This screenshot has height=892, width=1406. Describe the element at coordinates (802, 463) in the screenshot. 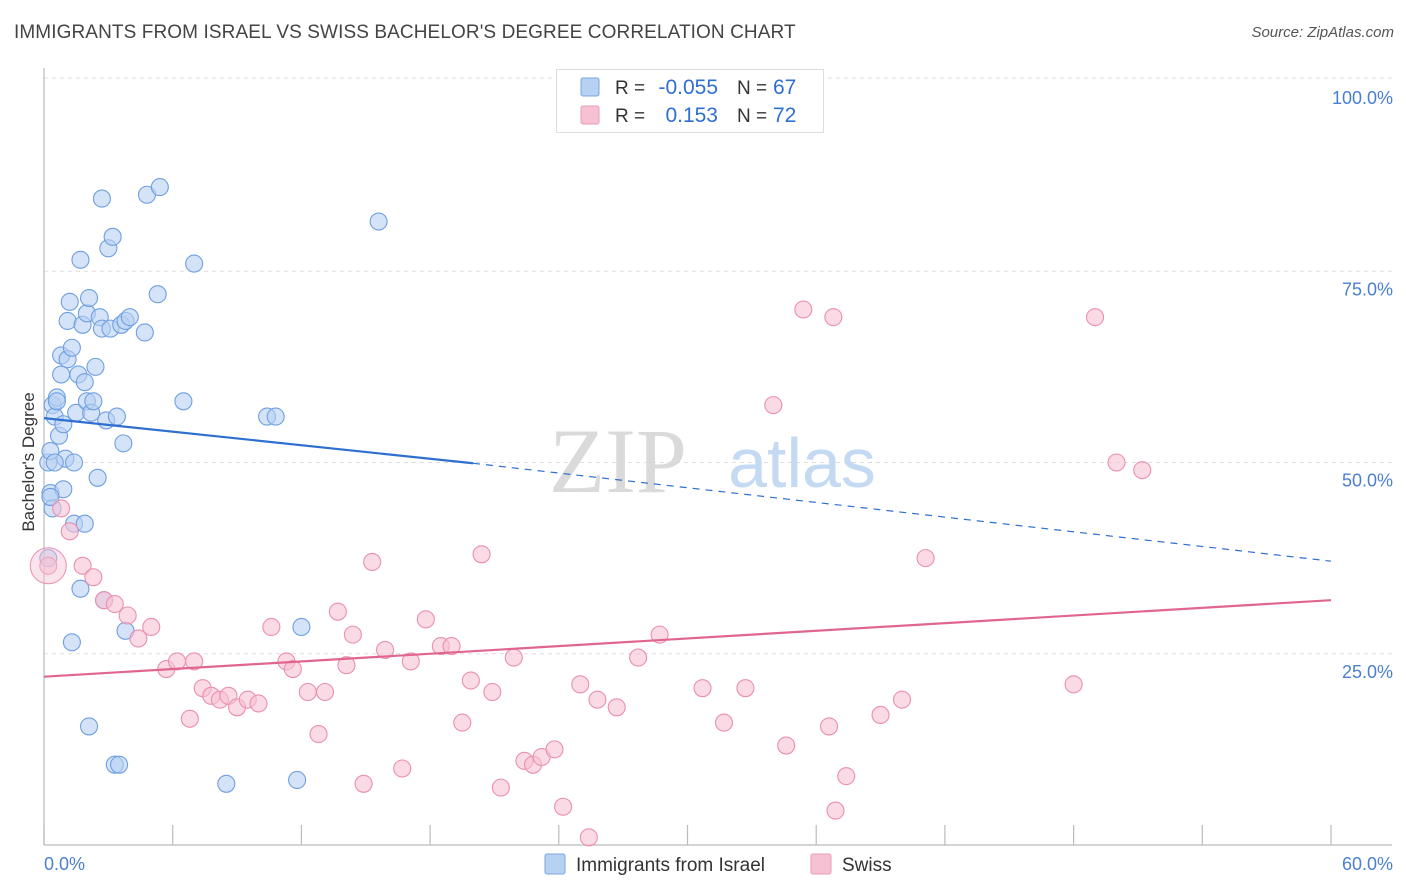

I see `watermark-atlas: atlas` at that location.